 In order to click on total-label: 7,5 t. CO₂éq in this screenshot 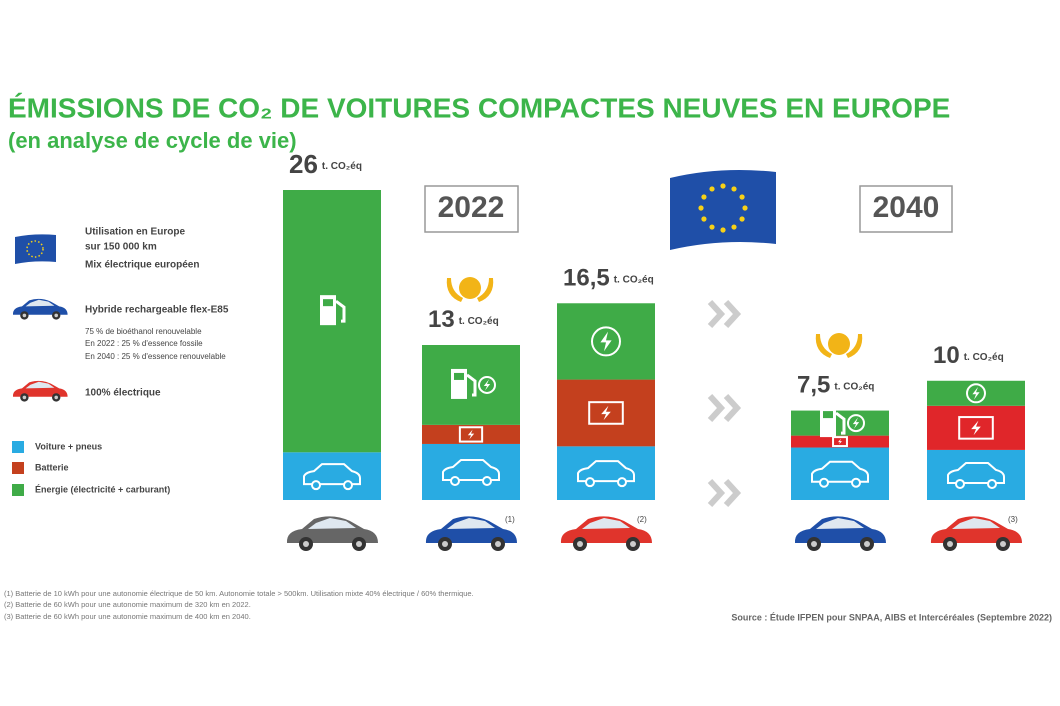, I will do `click(835, 385)`.